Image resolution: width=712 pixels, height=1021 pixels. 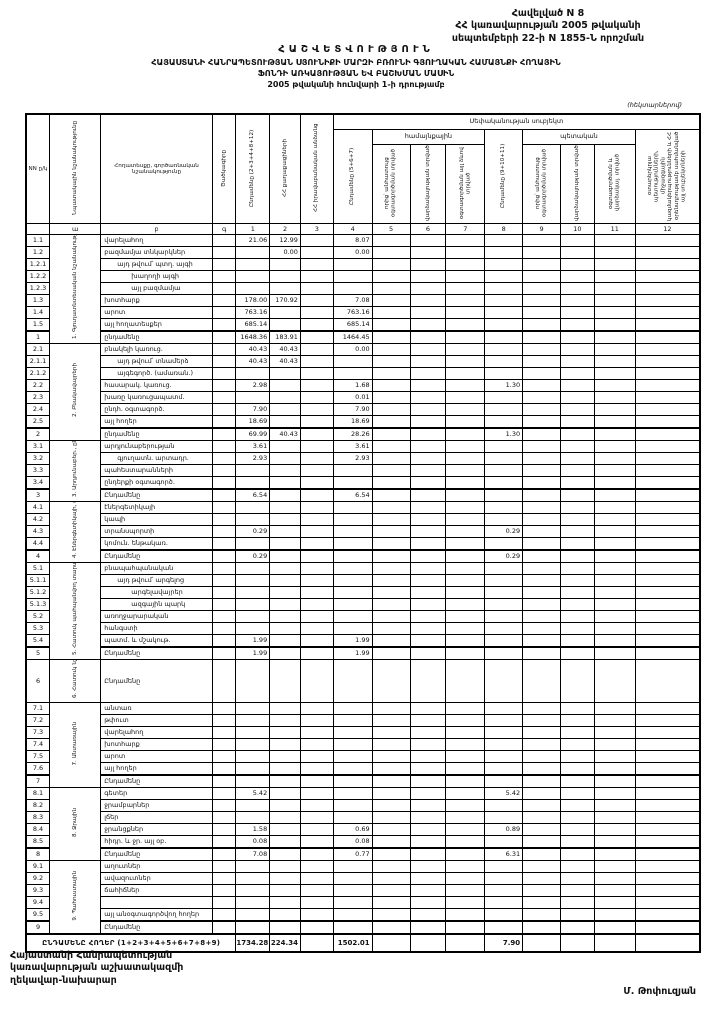 What do you see at coordinates (38, 794) in the screenshot?
I see `row-number-cell: 8.1` at bounding box center [38, 794].